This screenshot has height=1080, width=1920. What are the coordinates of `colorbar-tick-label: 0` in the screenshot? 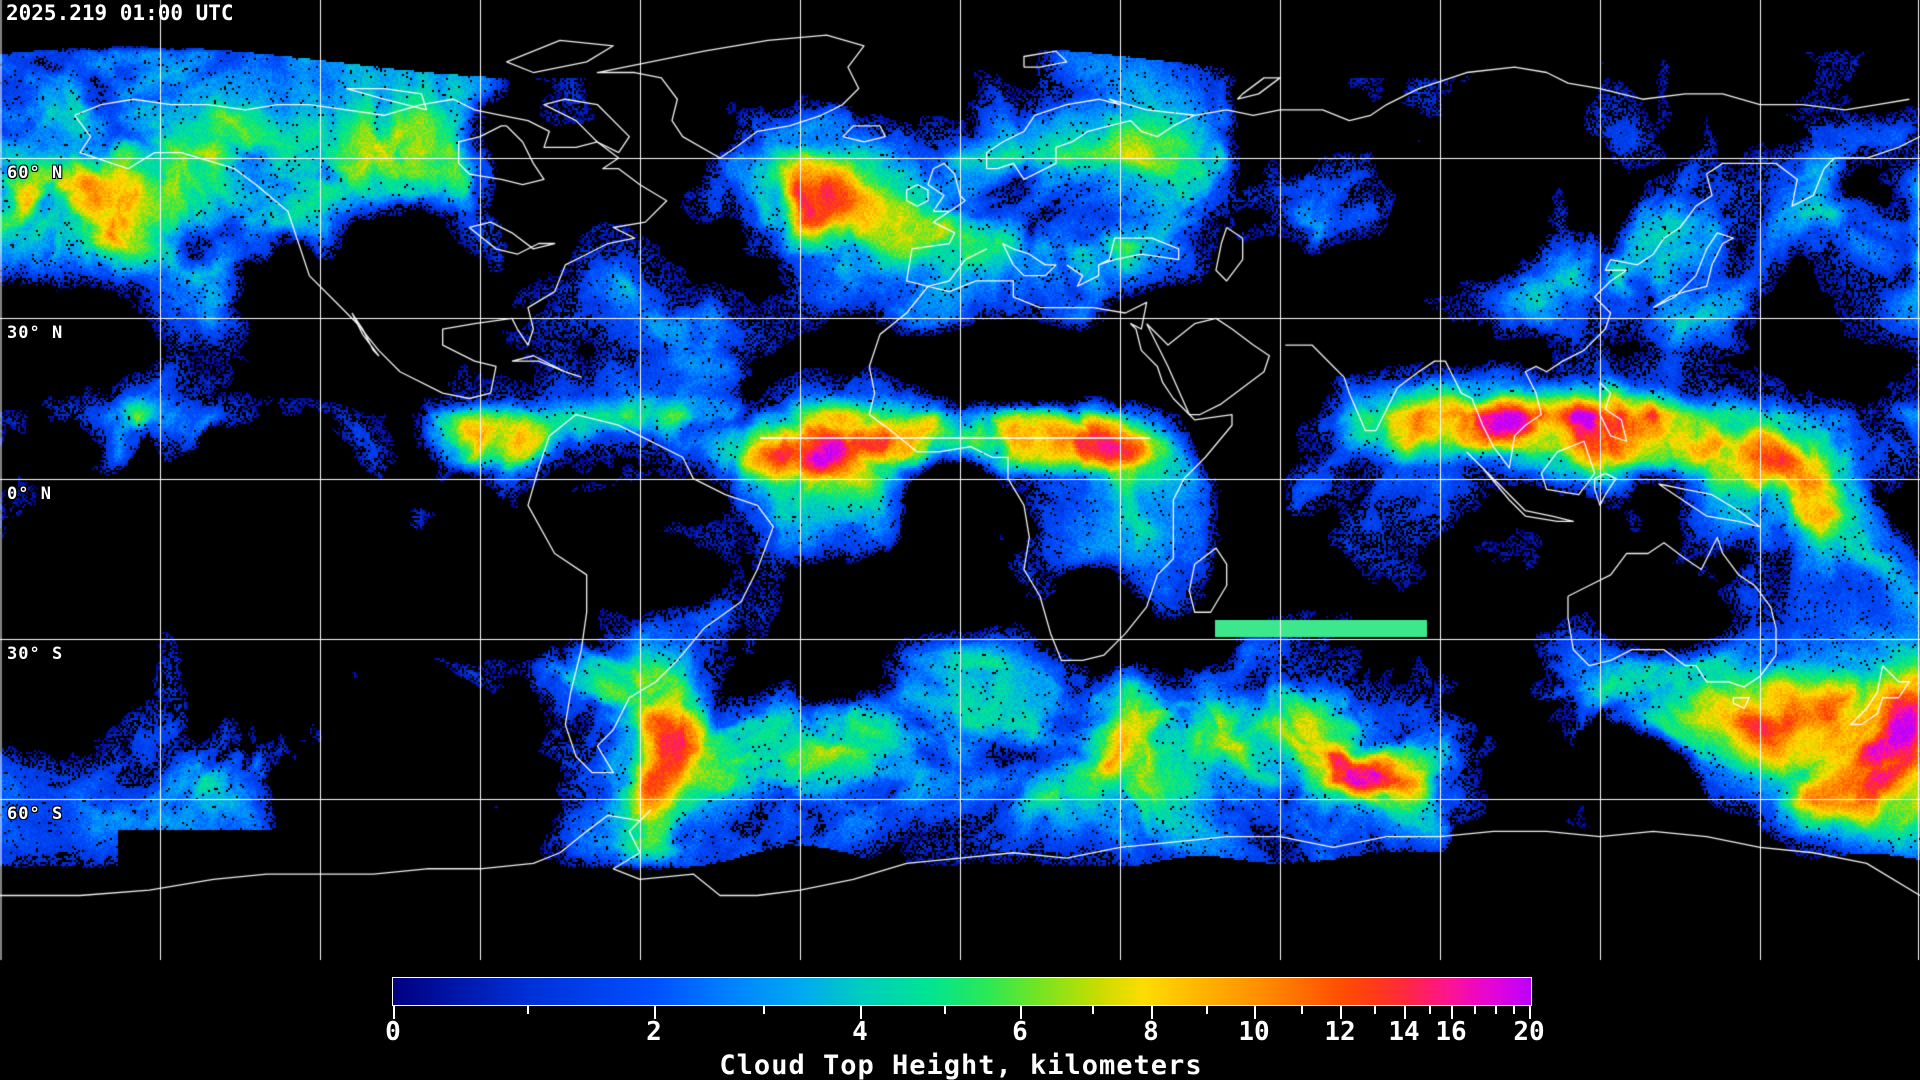 It's located at (393, 1032).